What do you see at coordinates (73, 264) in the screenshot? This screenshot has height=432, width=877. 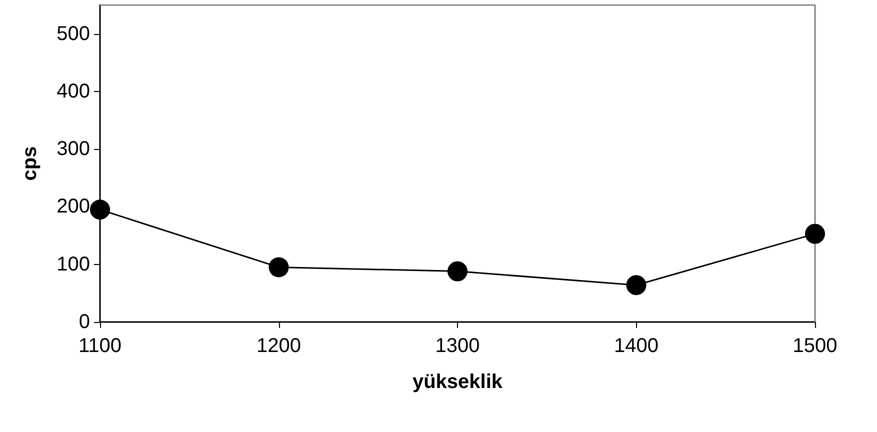 I see `y-tick-label: 100` at bounding box center [73, 264].